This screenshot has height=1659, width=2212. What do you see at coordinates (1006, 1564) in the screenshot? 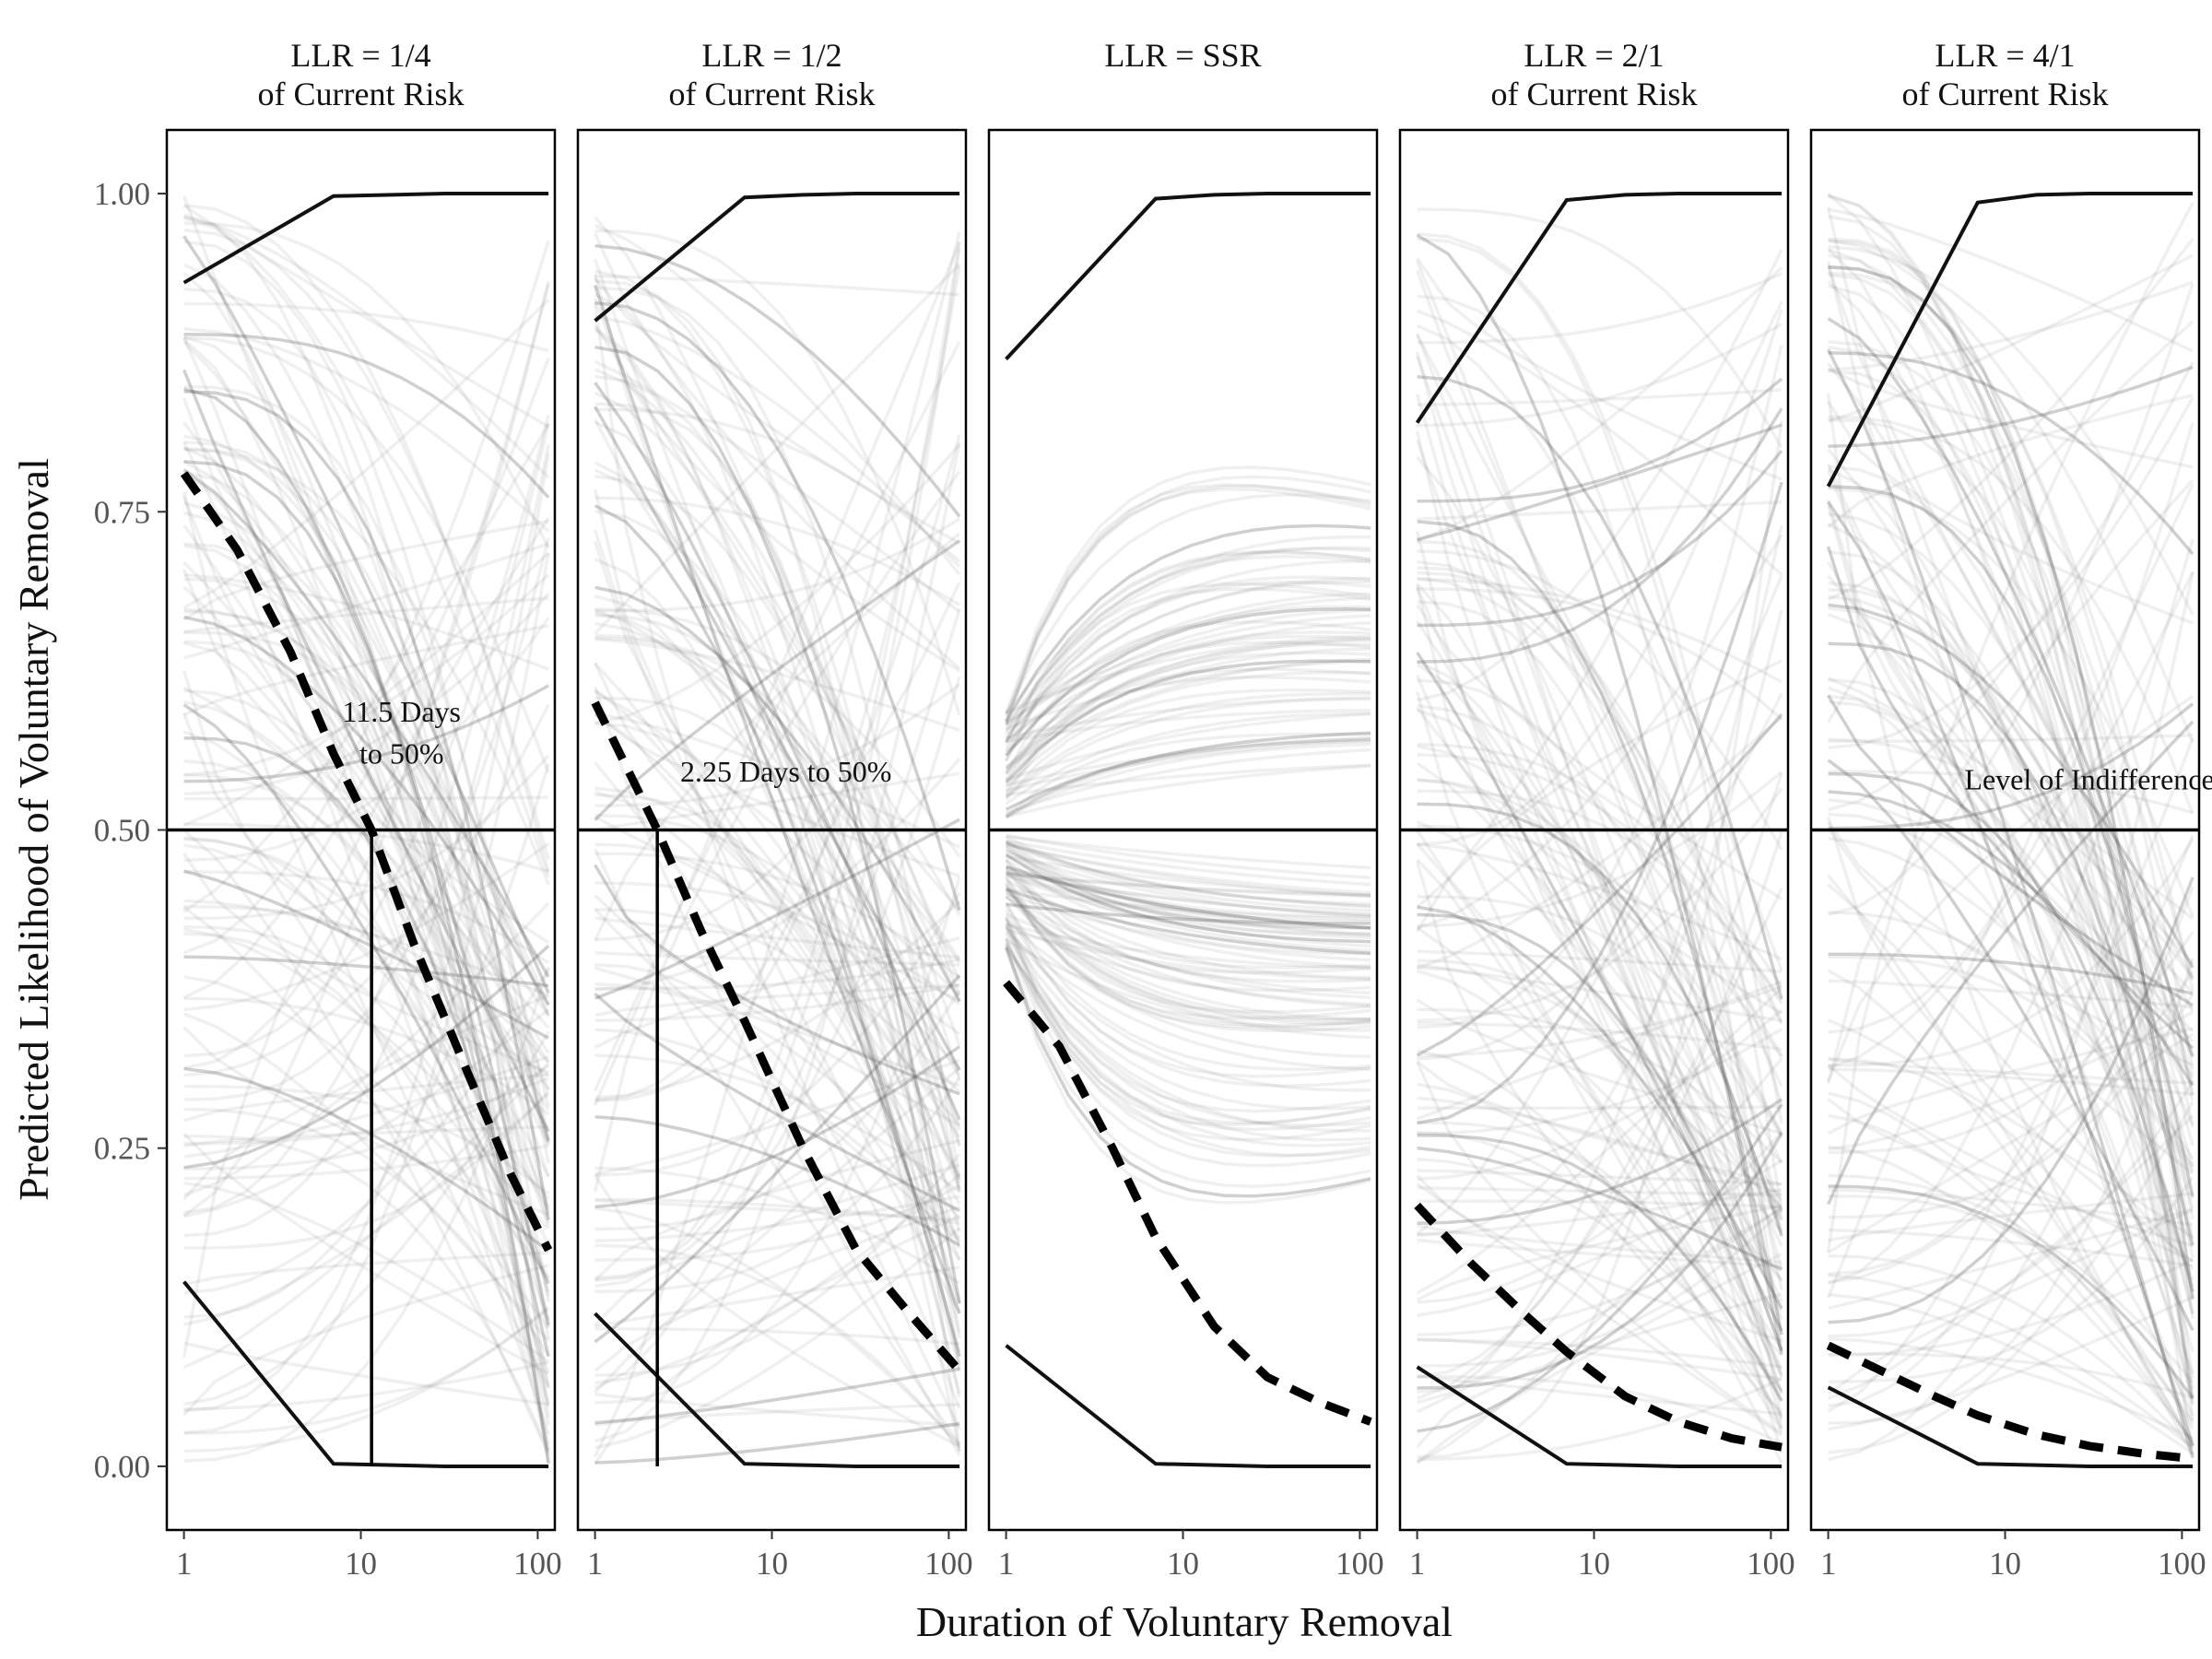
I see `x-tick-label: 1` at bounding box center [1006, 1564].